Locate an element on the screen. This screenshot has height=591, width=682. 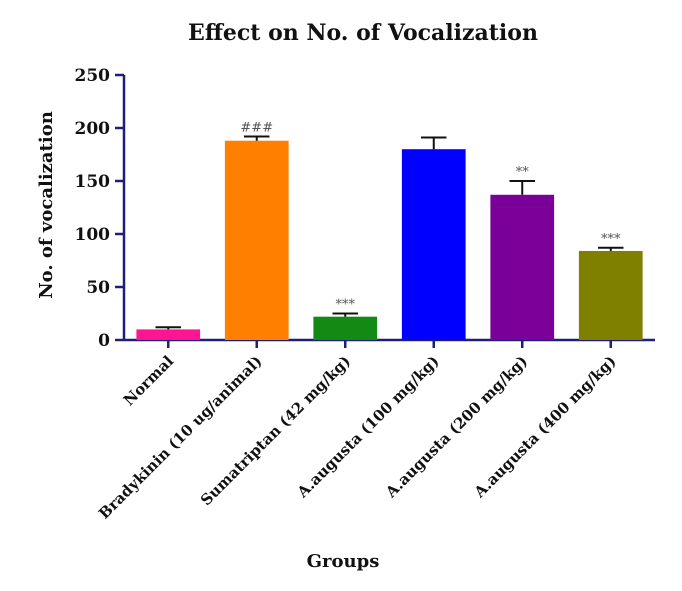
significance-label: ** is located at coordinates (523, 172).